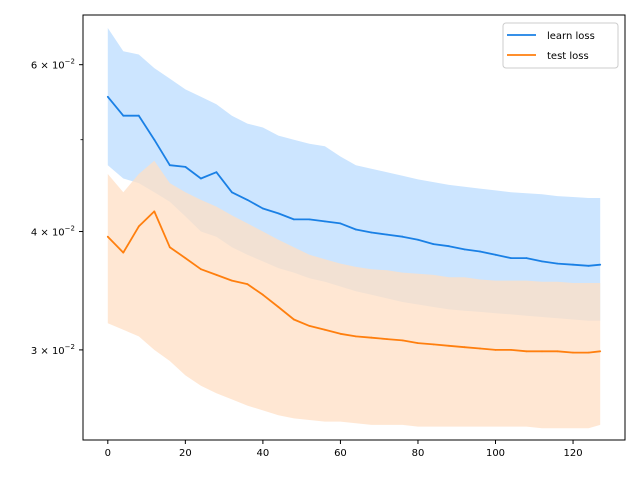 The height and width of the screenshot is (480, 640). I want to click on x-tick-label: 80, so click(418, 453).